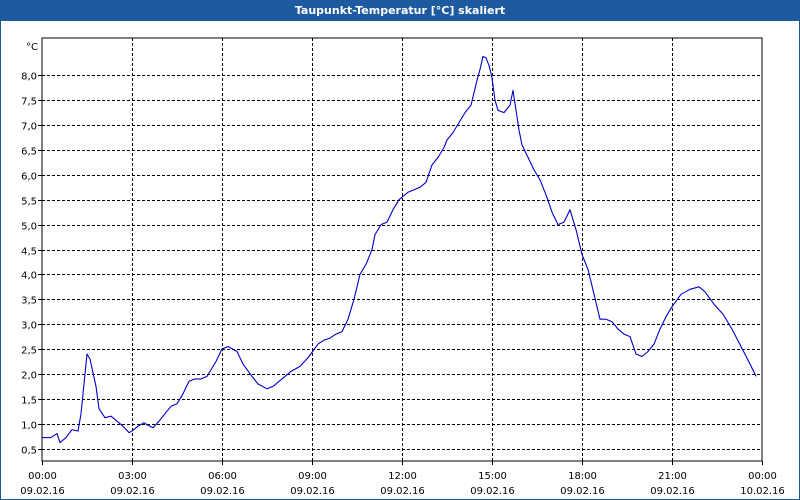  Describe the element at coordinates (29, 77) in the screenshot. I see `y-tick-label: 8,0` at that location.